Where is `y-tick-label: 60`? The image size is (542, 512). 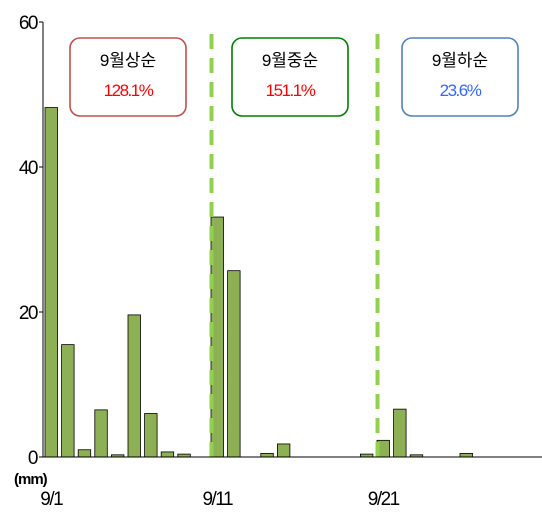
y-tick-label: 60 is located at coordinates (28, 23).